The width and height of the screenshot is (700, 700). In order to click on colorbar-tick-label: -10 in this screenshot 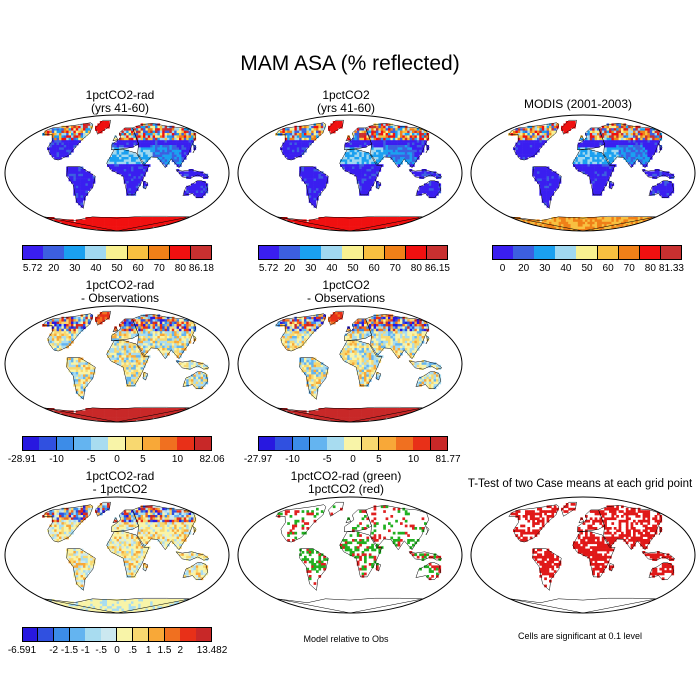, I will do `click(56, 459)`.